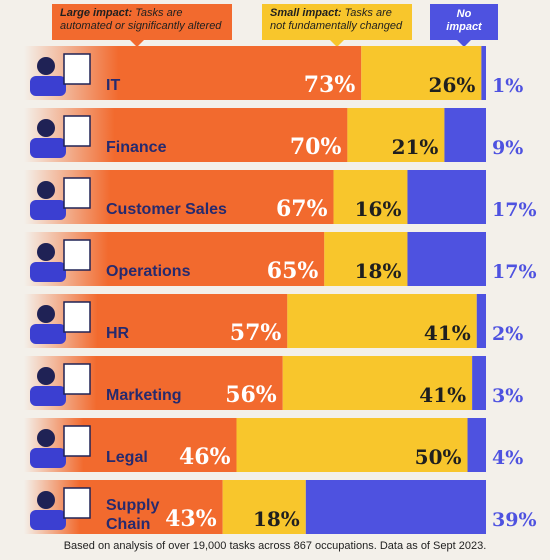  What do you see at coordinates (446, 259) in the screenshot?
I see `bar-none-operations` at bounding box center [446, 259].